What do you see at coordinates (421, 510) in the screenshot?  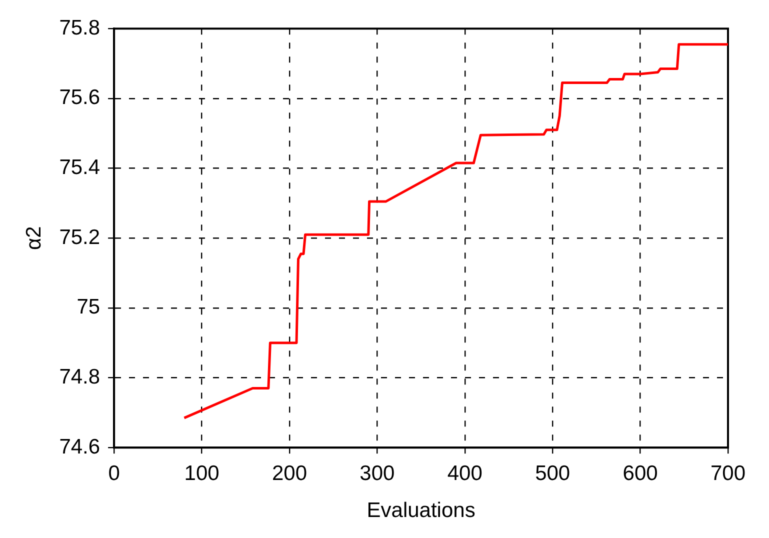 I see `x-axis-title: Evaluations` at bounding box center [421, 510].